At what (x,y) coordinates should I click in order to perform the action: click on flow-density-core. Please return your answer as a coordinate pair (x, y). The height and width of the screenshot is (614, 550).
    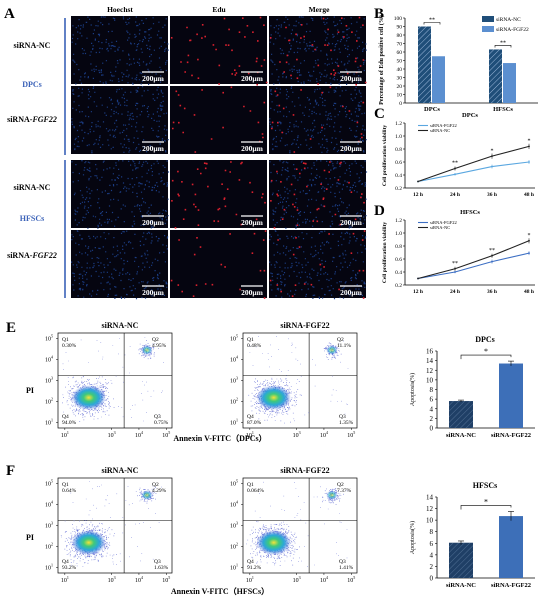
    Looking at the image, I should click on (88, 542).